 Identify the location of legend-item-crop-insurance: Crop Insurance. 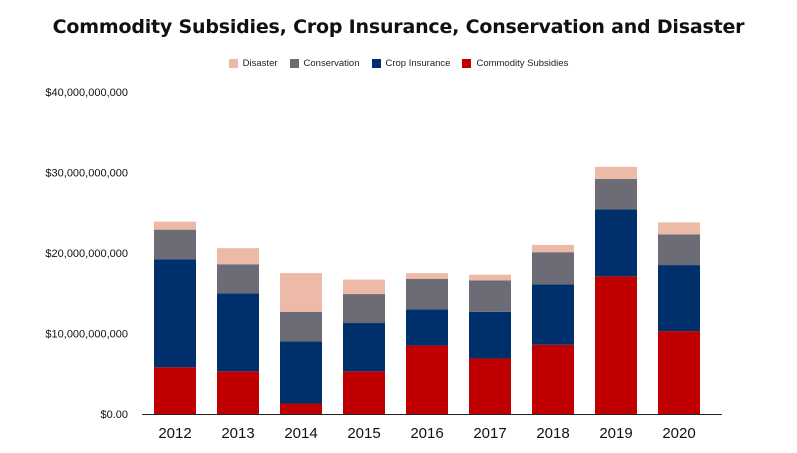
(411, 63).